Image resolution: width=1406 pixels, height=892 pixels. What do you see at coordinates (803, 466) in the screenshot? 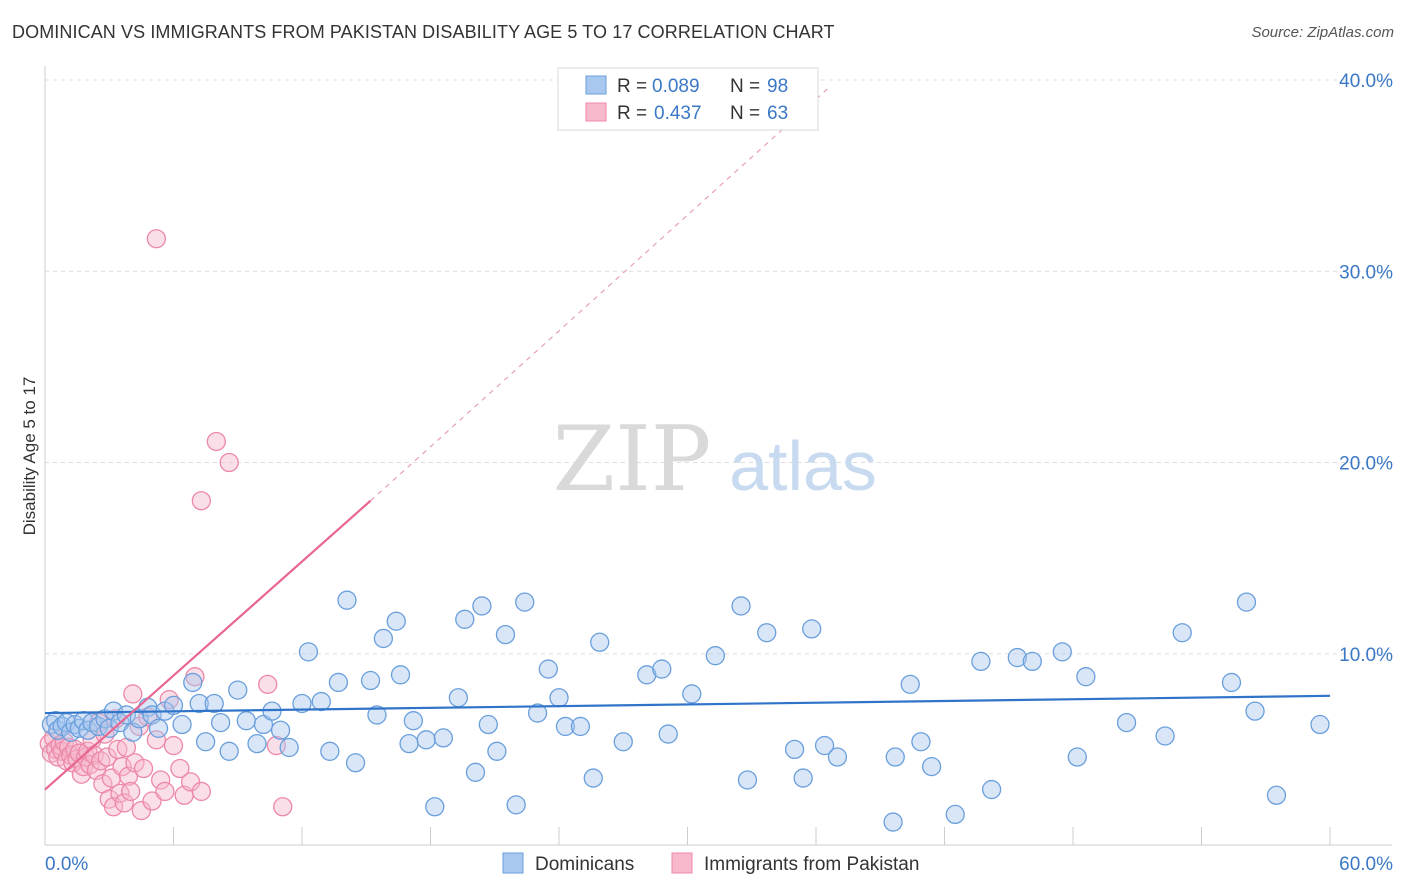
I see `watermark-atlas-text: atlas` at bounding box center [803, 466].